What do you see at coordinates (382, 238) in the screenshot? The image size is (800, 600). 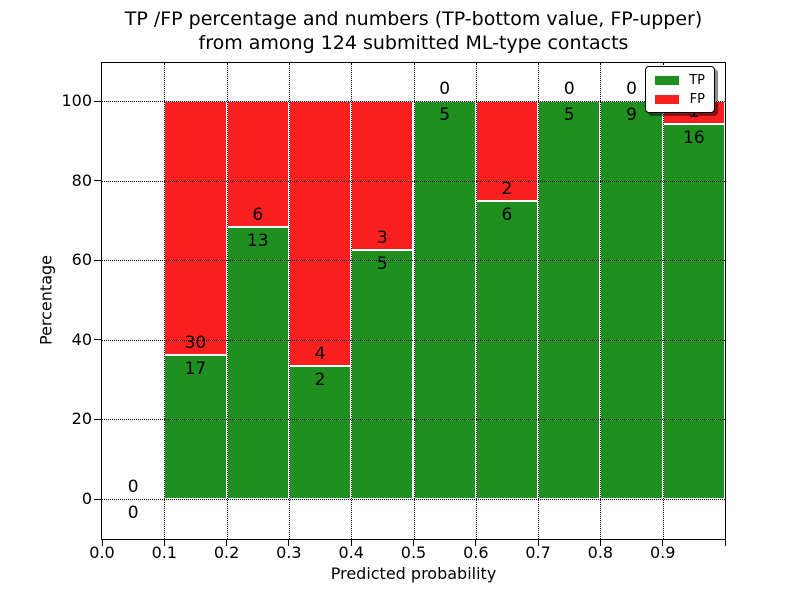 I see `fp-count-label: 3` at bounding box center [382, 238].